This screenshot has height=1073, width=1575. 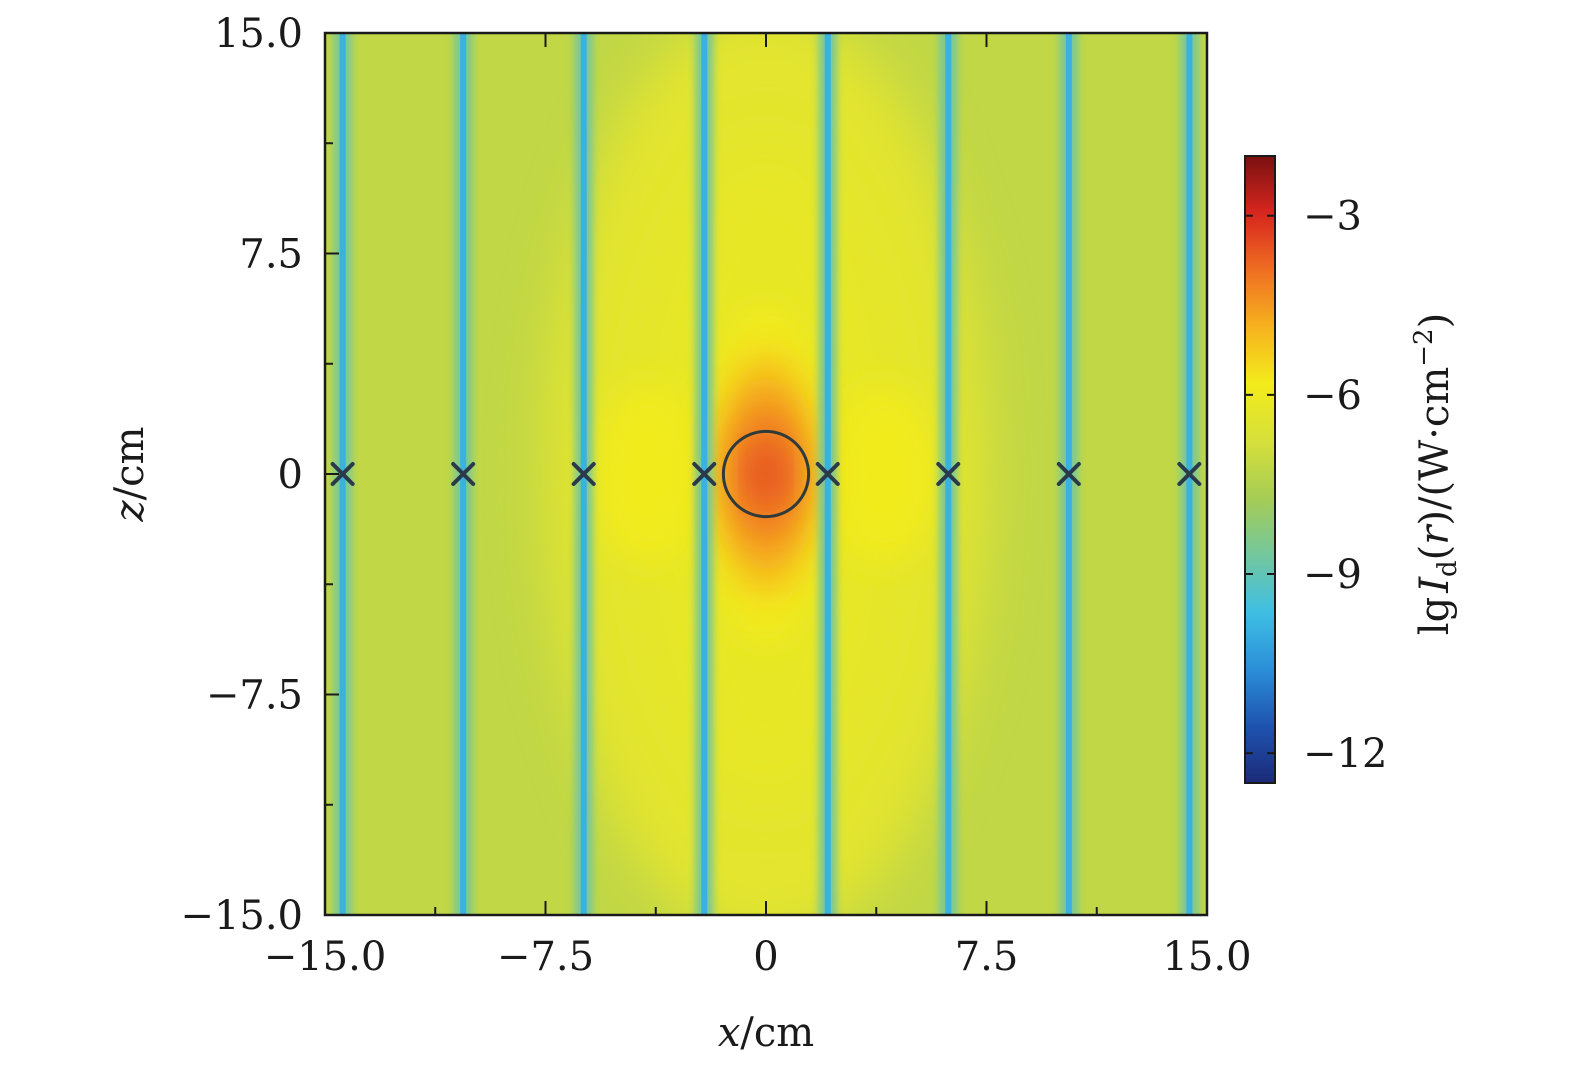 I want to click on colorbar-label-intensity: I, so click(x=1435, y=585).